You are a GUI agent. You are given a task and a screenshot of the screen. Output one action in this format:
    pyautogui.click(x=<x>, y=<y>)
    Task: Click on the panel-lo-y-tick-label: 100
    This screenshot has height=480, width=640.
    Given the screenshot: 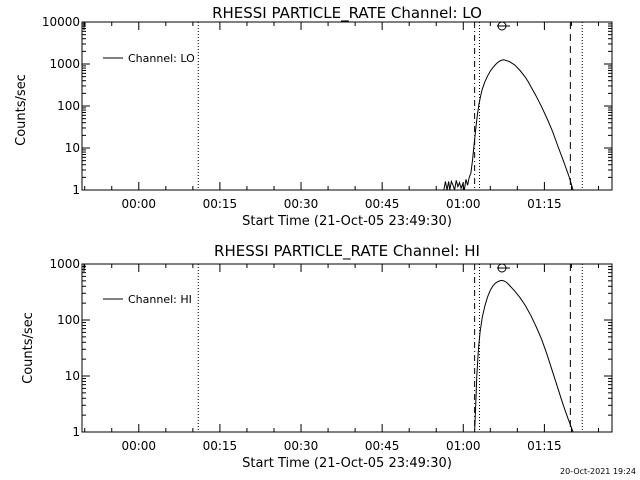 What is the action you would take?
    pyautogui.click(x=68, y=106)
    